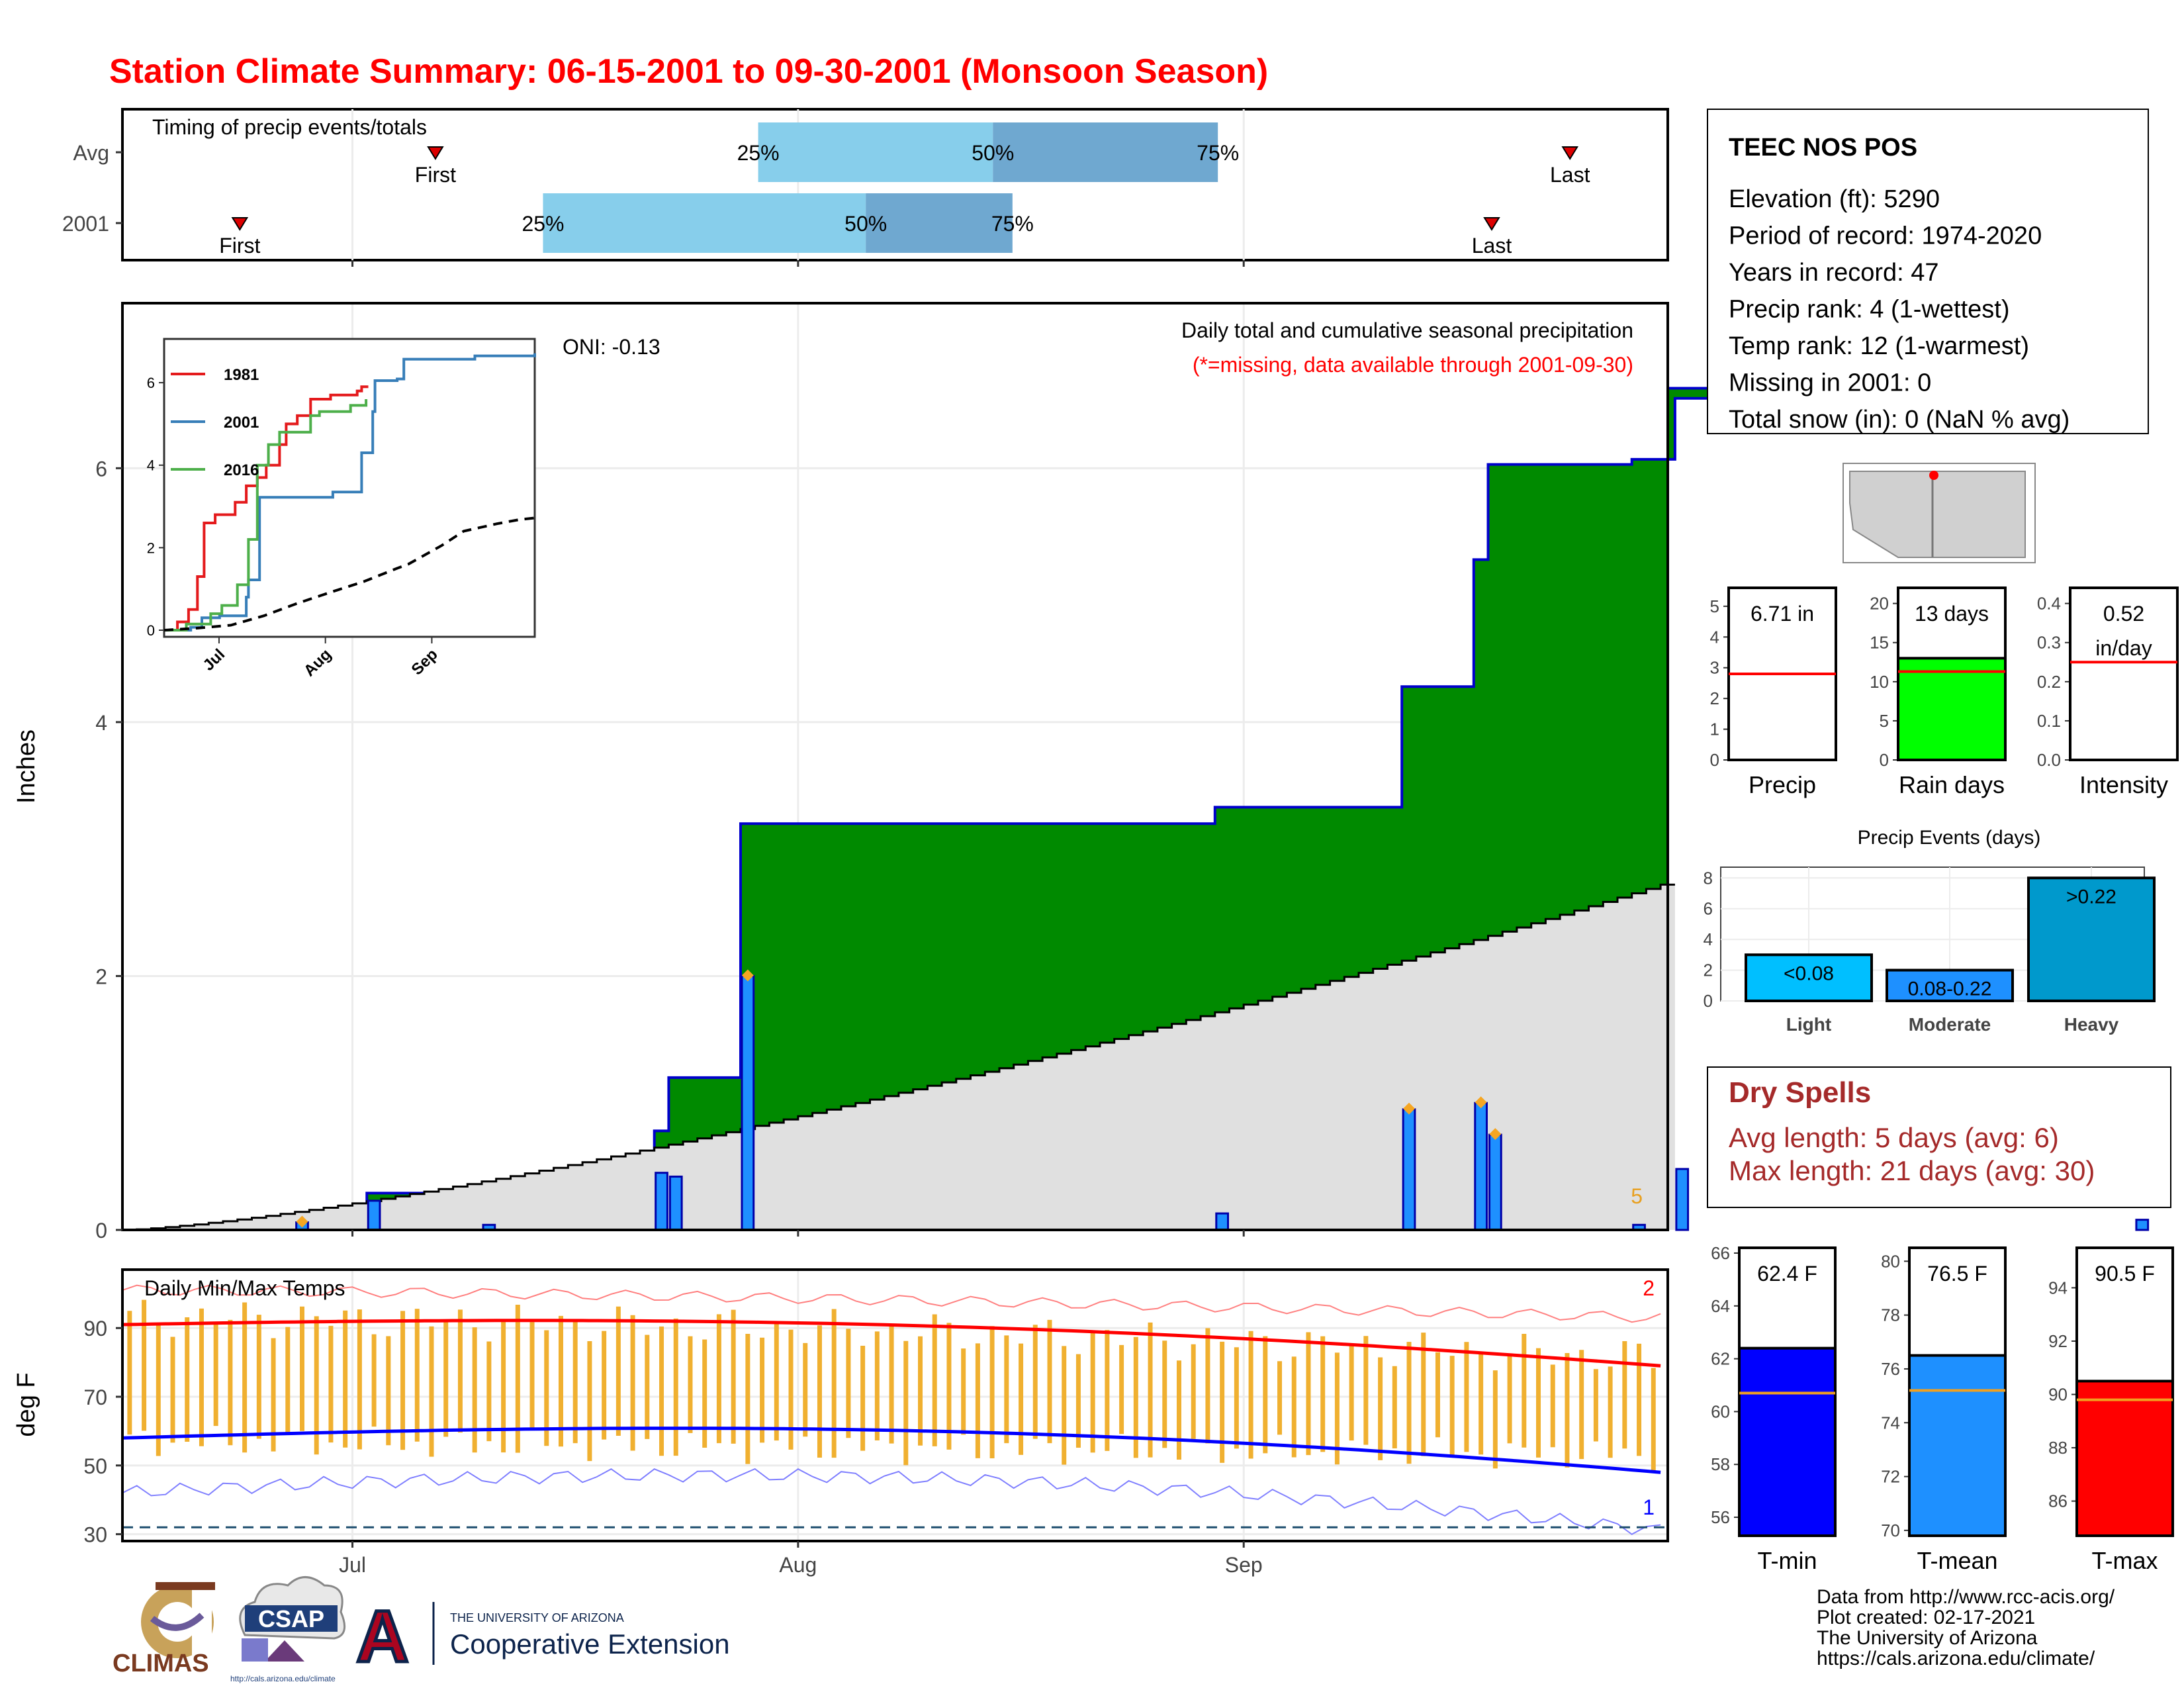 Image resolution: width=2184 pixels, height=1688 pixels. What do you see at coordinates (95, 1535) in the screenshot?
I see `temp-y-tick-label: 30` at bounding box center [95, 1535].